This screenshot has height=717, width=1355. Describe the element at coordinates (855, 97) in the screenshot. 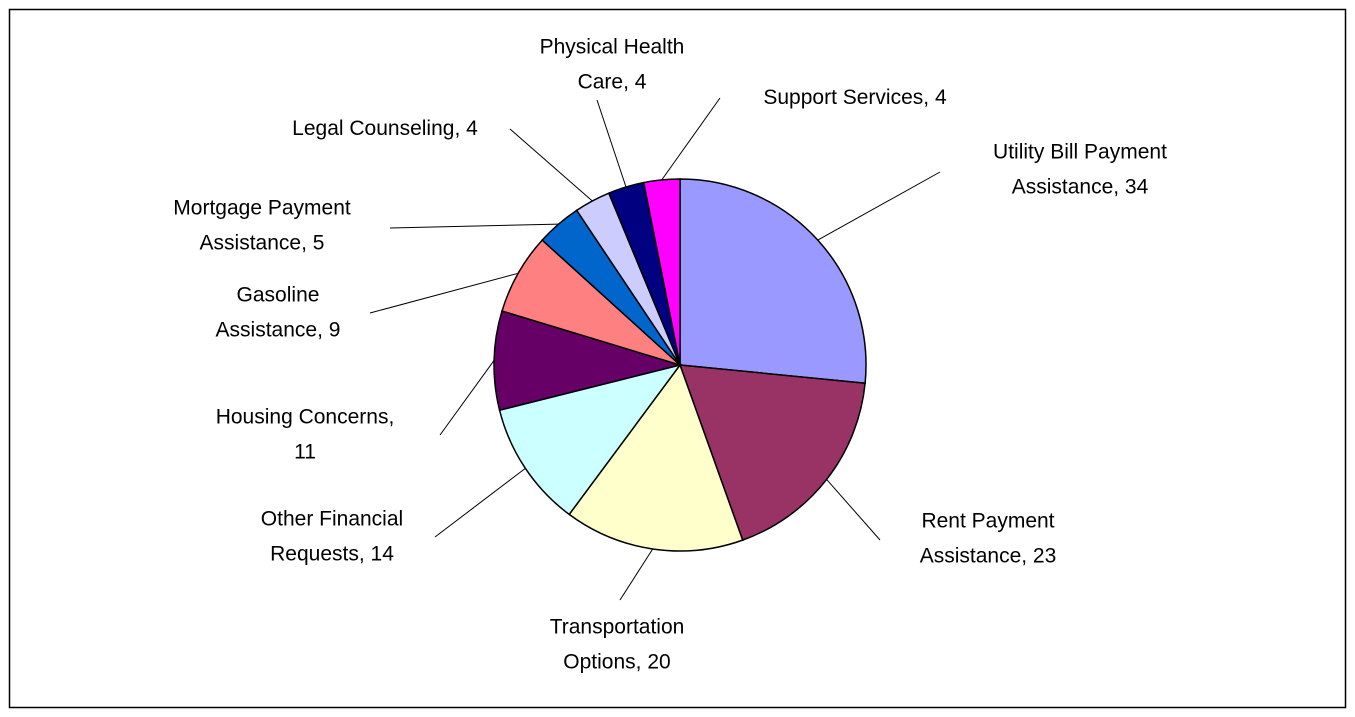

I see `data-label: Support Services, 4` at that location.